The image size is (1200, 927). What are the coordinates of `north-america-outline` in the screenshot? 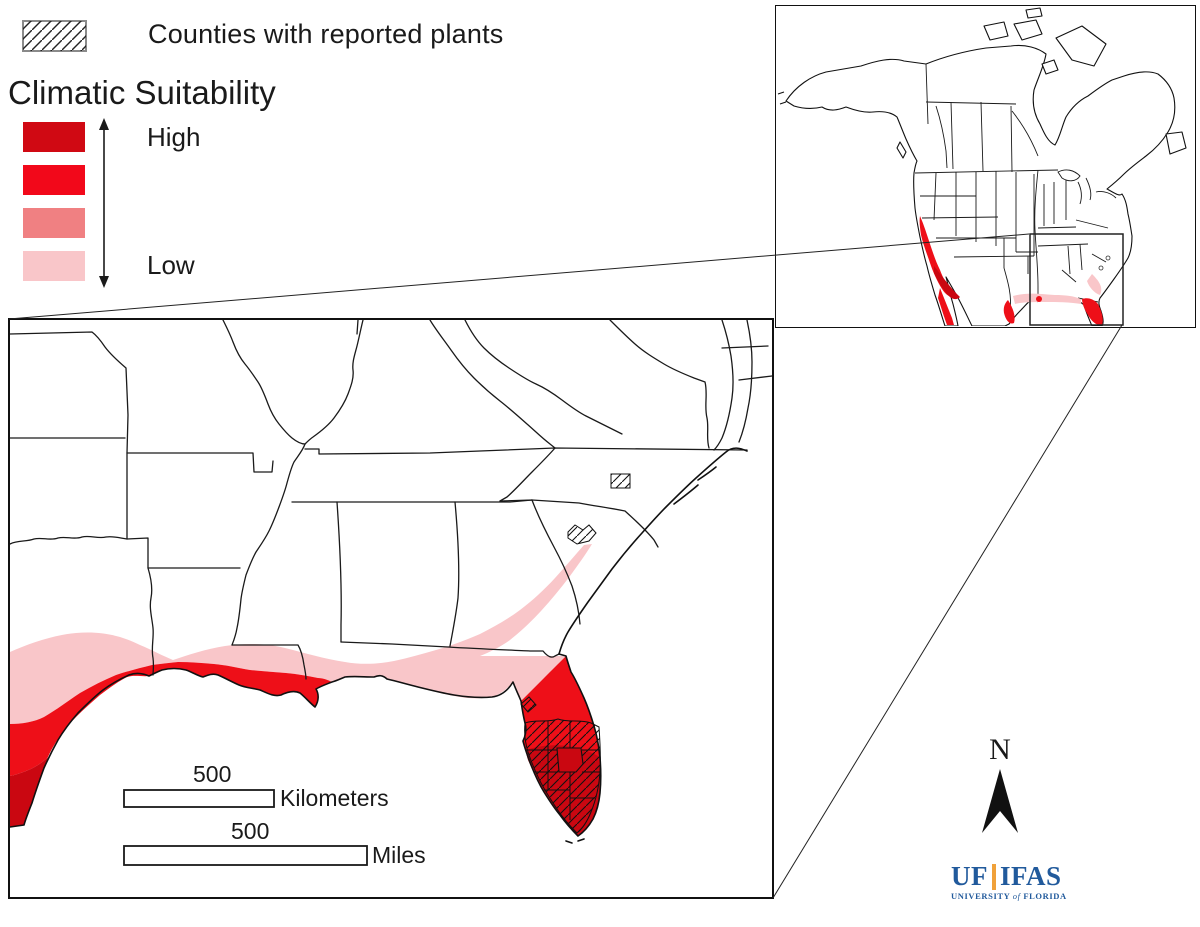 It's located at (982, 166).